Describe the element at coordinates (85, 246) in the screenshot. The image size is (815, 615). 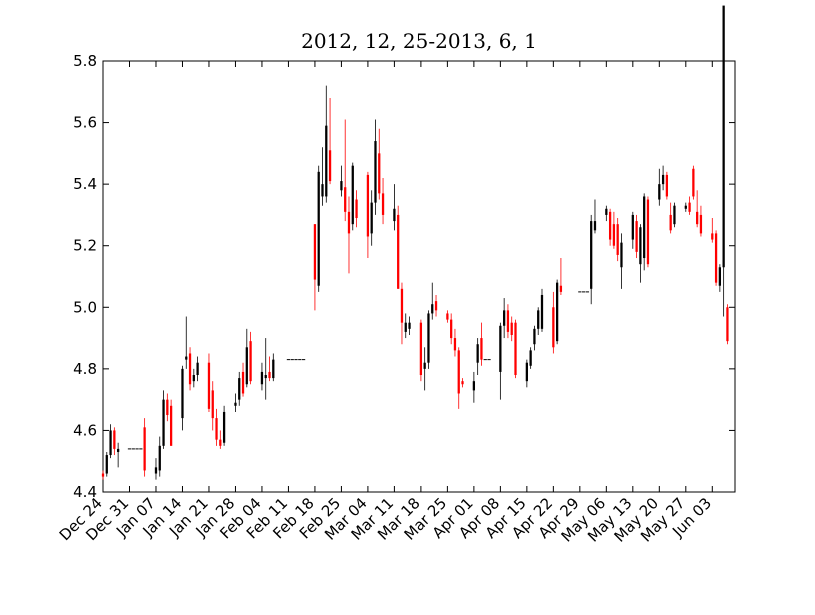
I see `y-tick-label: 5.2` at that location.